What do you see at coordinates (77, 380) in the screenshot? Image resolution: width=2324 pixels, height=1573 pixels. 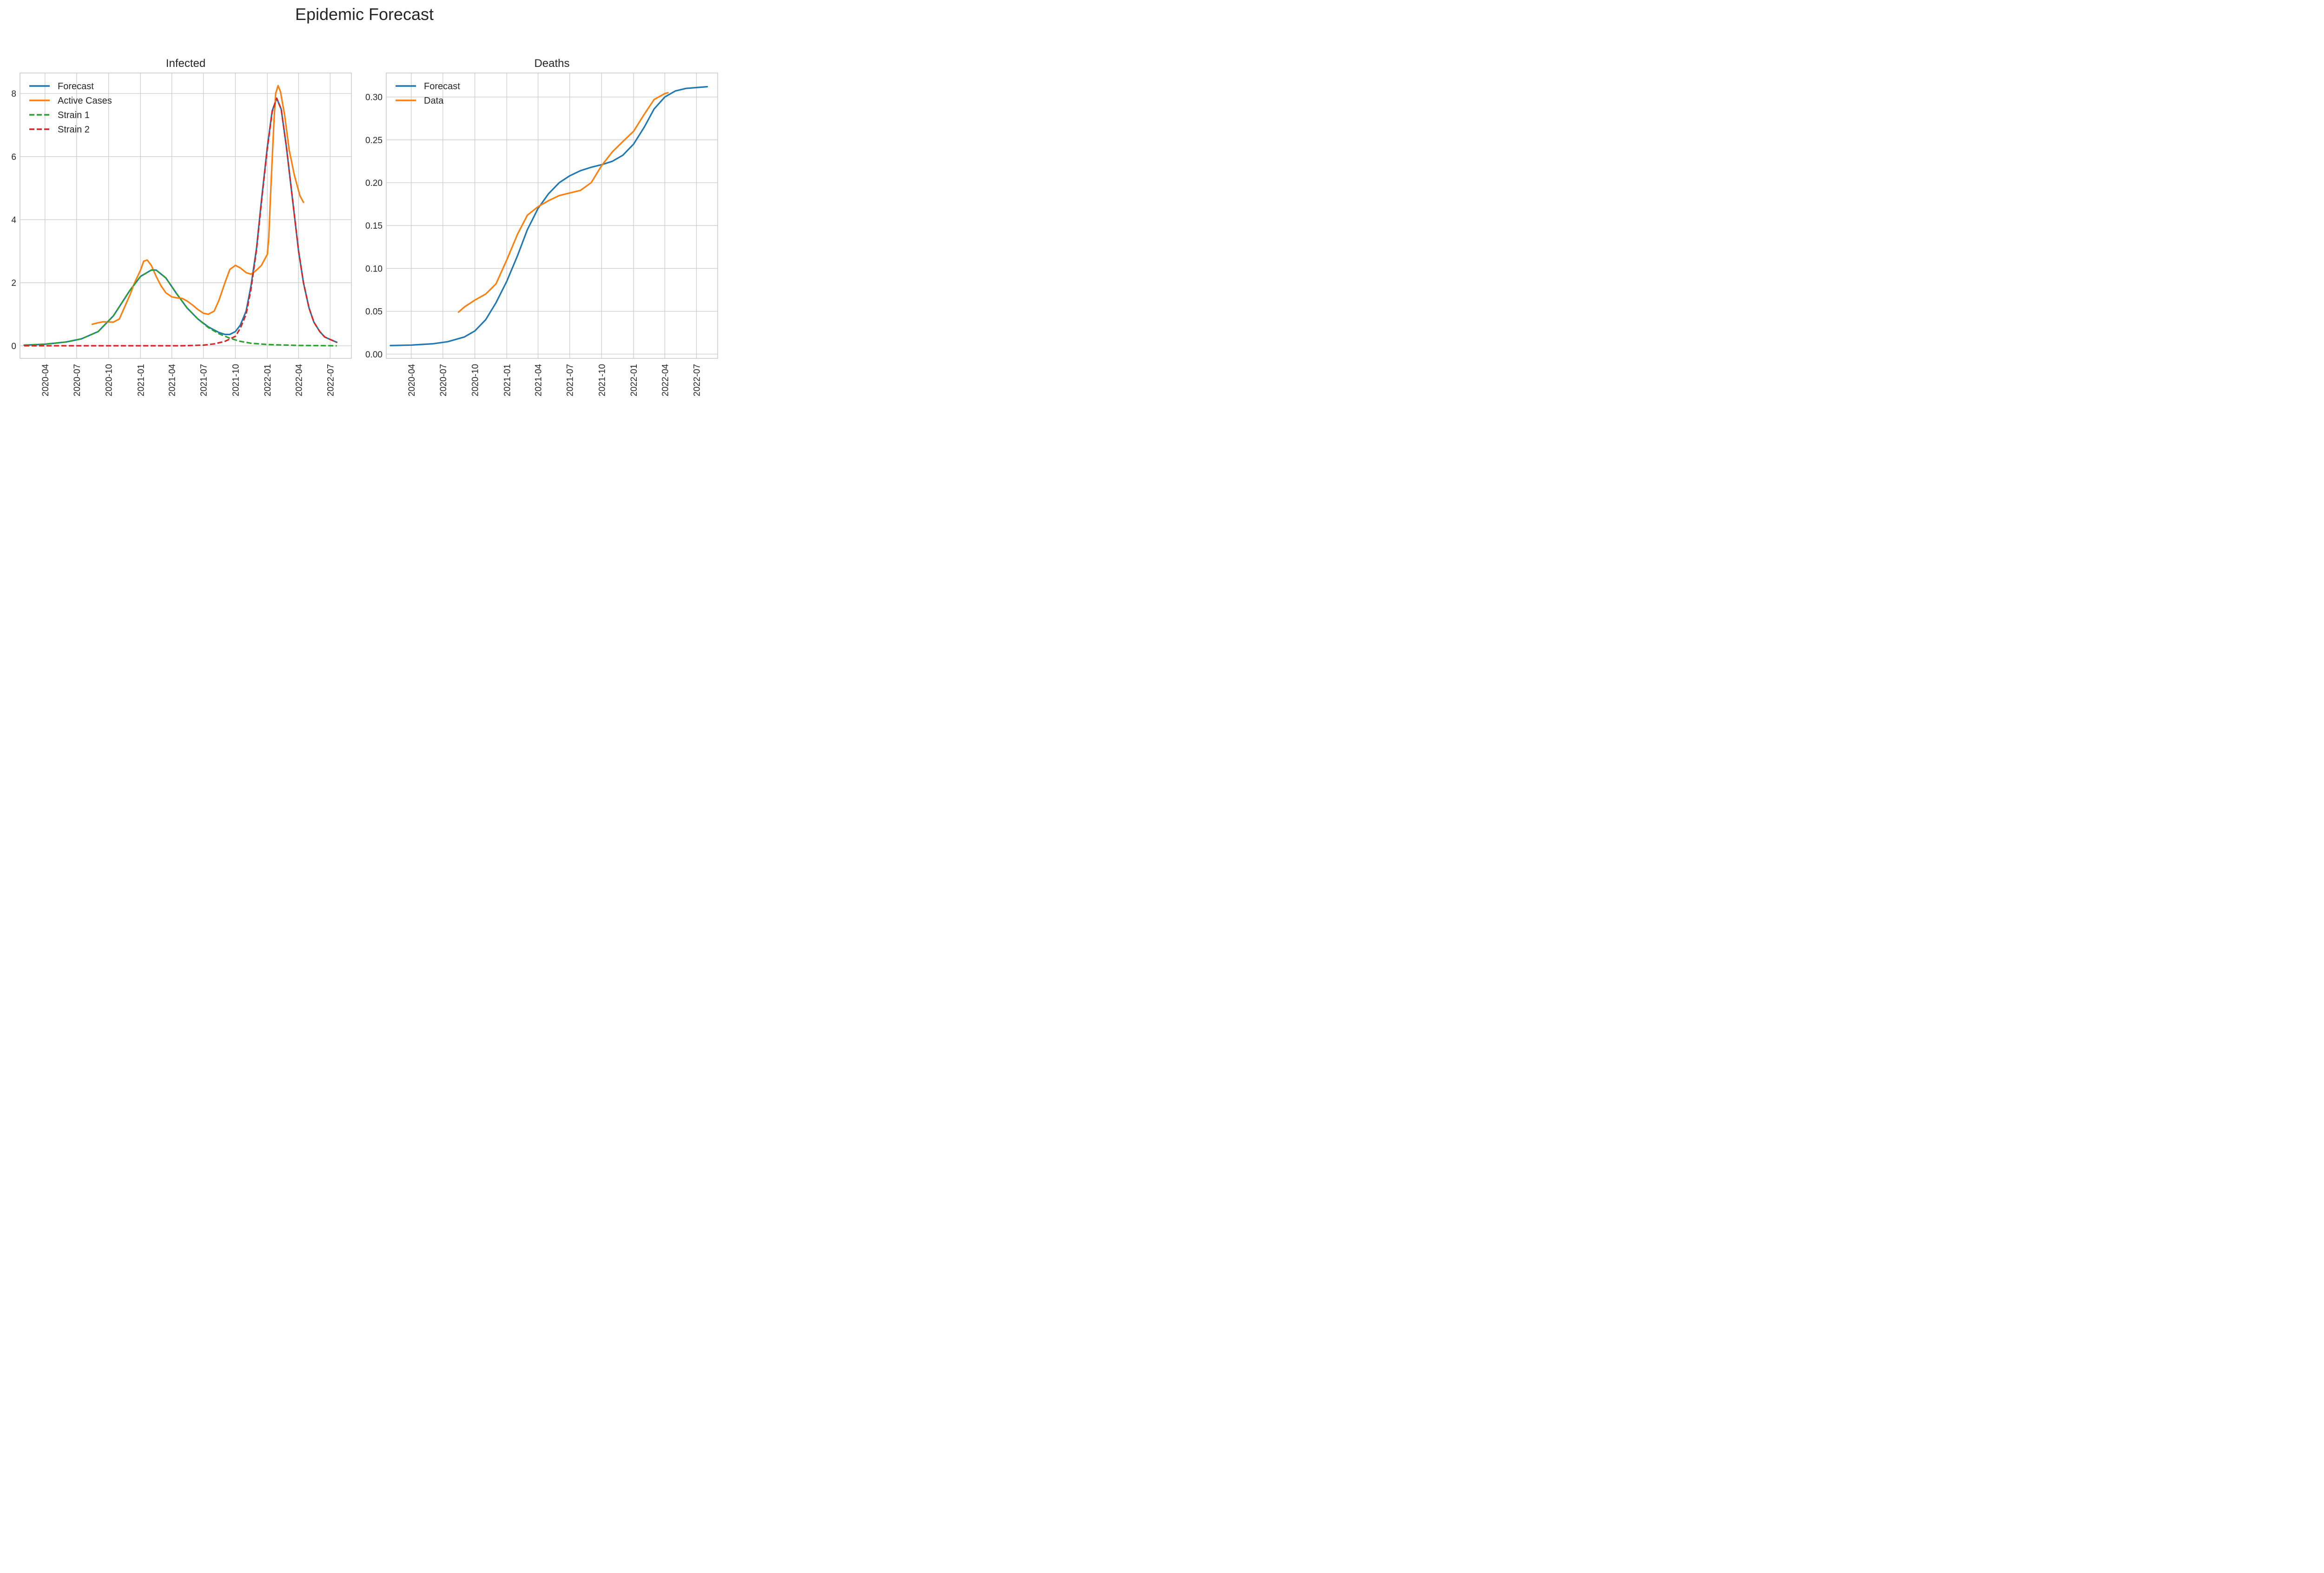 I see `infected-x-tick-label: 2020-07` at bounding box center [77, 380].